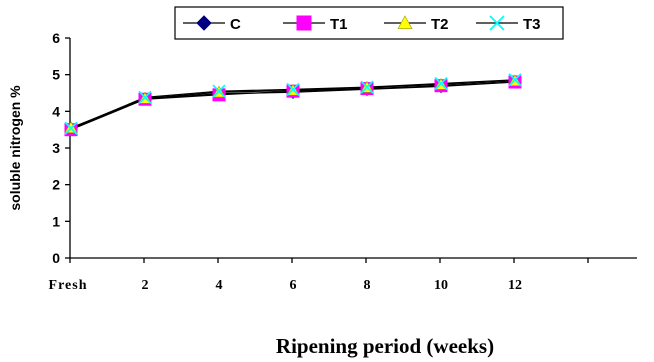 The image size is (654, 362). What do you see at coordinates (405, 22) in the screenshot?
I see `legend-marker-T2` at bounding box center [405, 22].